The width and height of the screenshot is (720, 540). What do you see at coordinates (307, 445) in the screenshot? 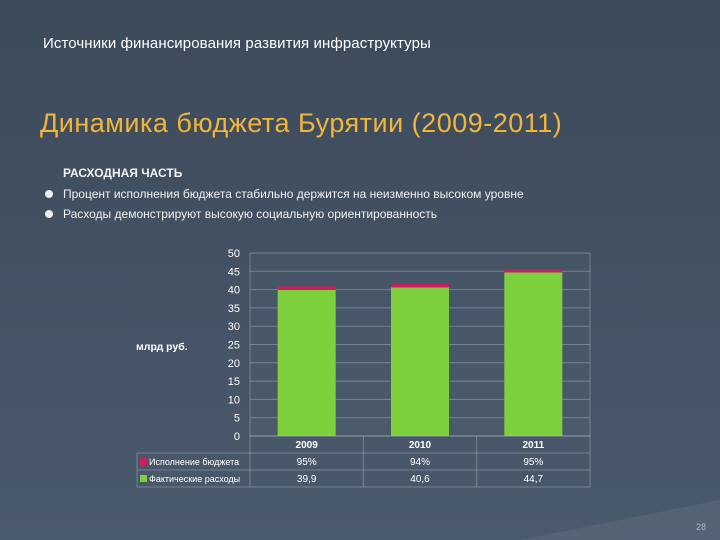
I see `x-tick-label: 2009` at bounding box center [307, 445].